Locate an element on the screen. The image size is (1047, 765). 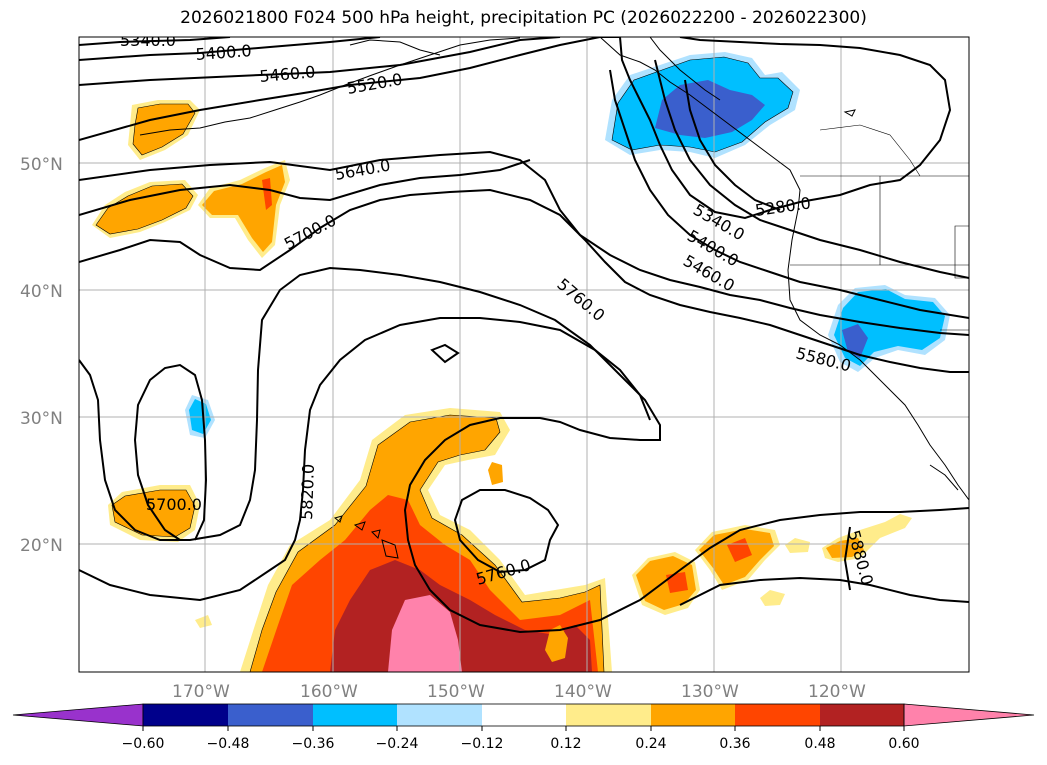
contour-label: 5760.0 is located at coordinates (580, 300).